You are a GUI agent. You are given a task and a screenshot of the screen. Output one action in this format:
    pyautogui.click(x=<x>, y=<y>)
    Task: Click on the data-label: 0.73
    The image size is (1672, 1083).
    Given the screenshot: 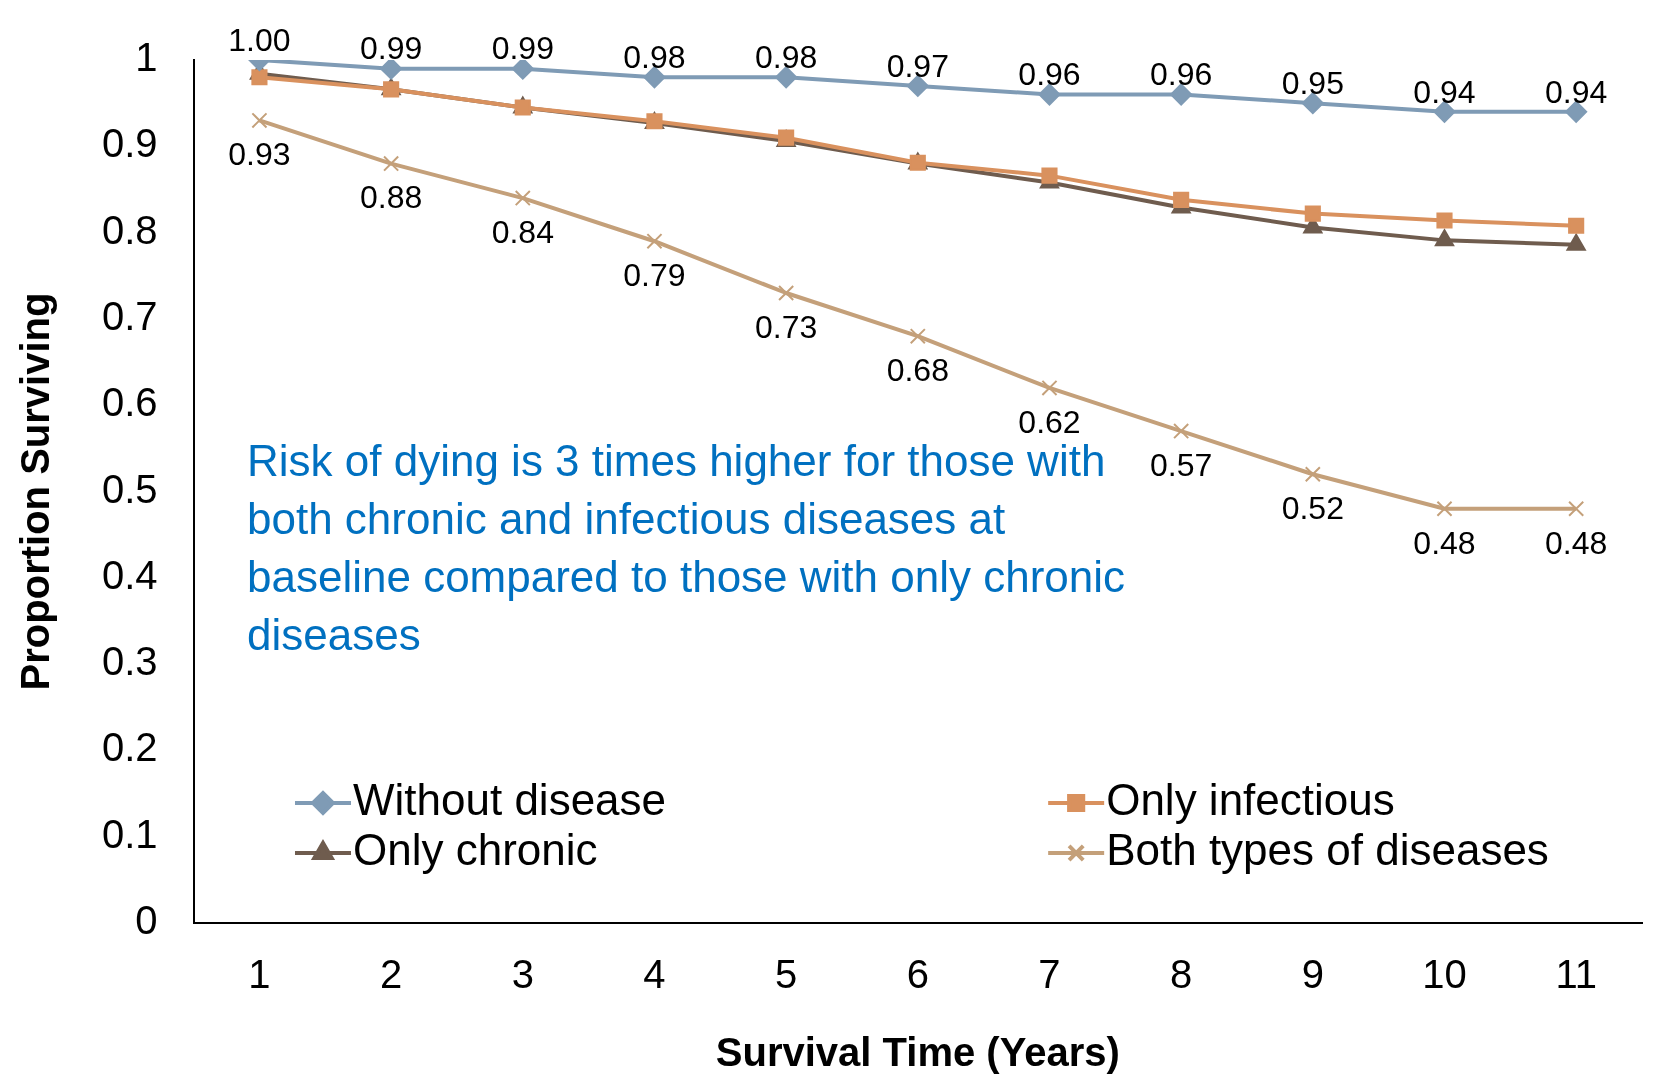 What is the action you would take?
    pyautogui.click(x=786, y=326)
    